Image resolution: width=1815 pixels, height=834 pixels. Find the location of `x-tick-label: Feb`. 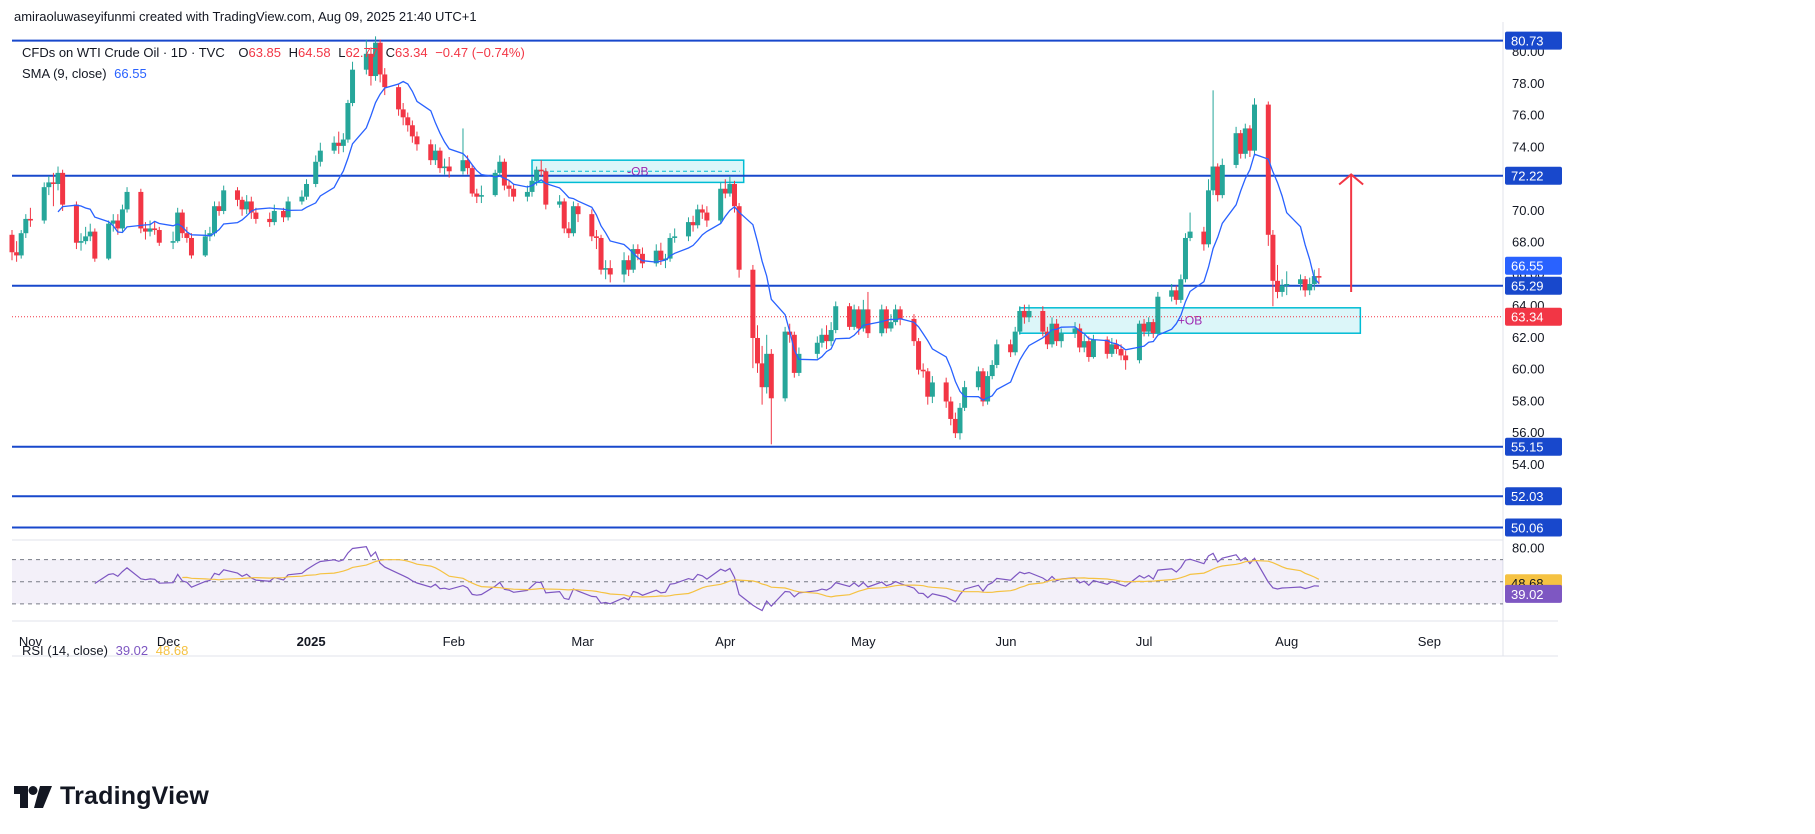

x-tick-label: Feb is located at coordinates (454, 641).